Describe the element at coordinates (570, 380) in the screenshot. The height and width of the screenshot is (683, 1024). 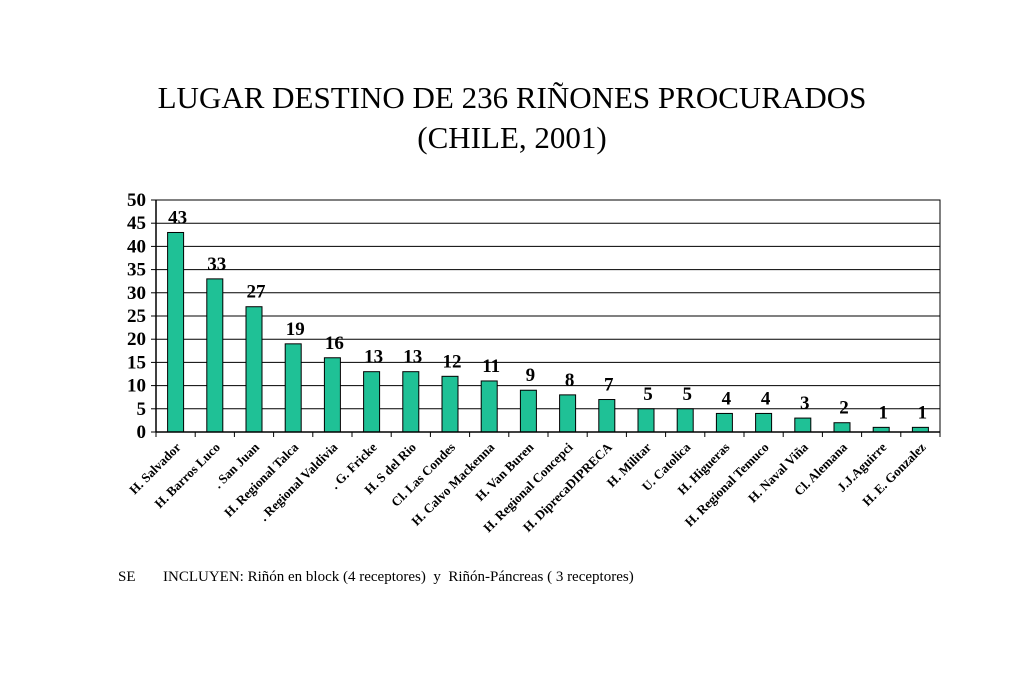
I see `data-label: 8` at that location.